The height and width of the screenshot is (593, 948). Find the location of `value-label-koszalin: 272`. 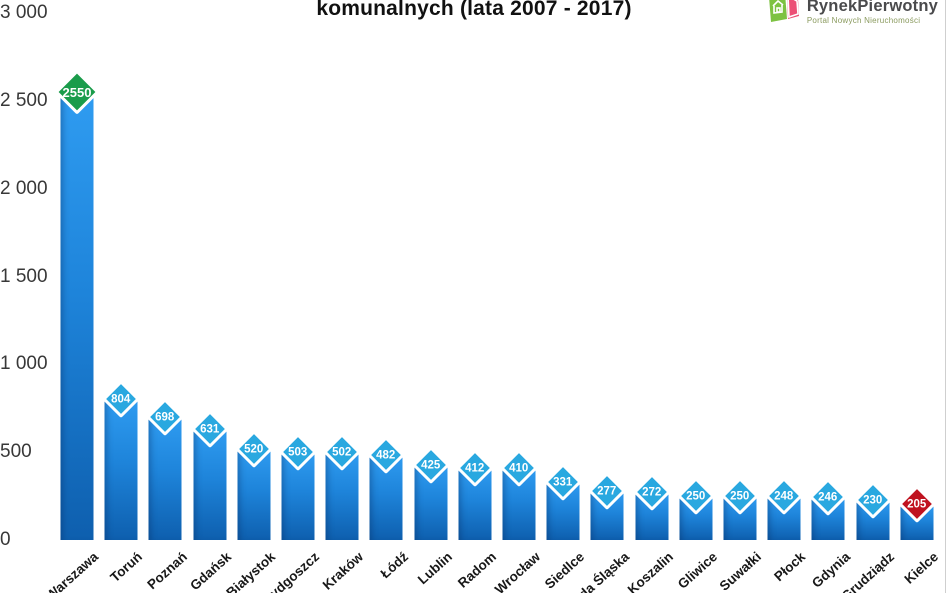

value-label-koszalin: 272 is located at coordinates (652, 492).